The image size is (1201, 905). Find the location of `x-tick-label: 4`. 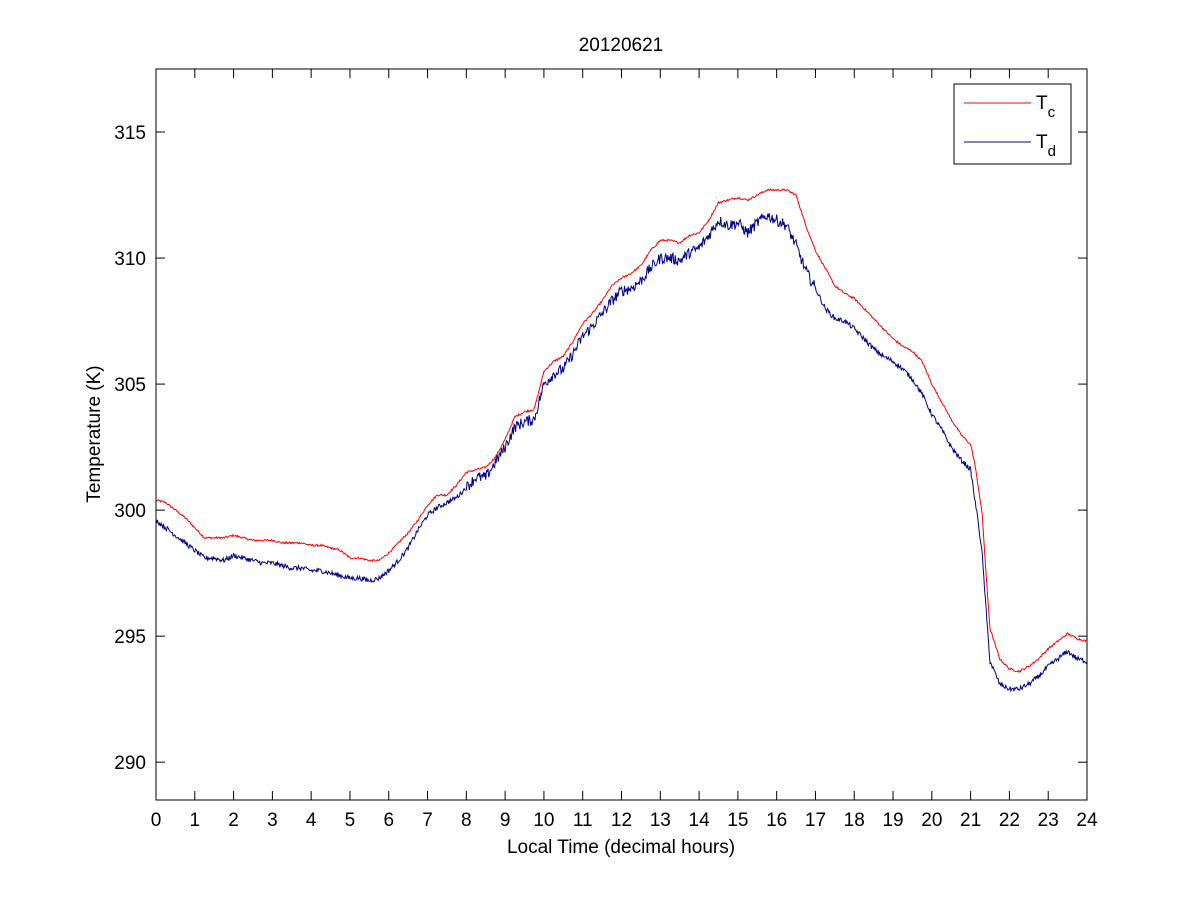

x-tick-label: 4 is located at coordinates (311, 820).